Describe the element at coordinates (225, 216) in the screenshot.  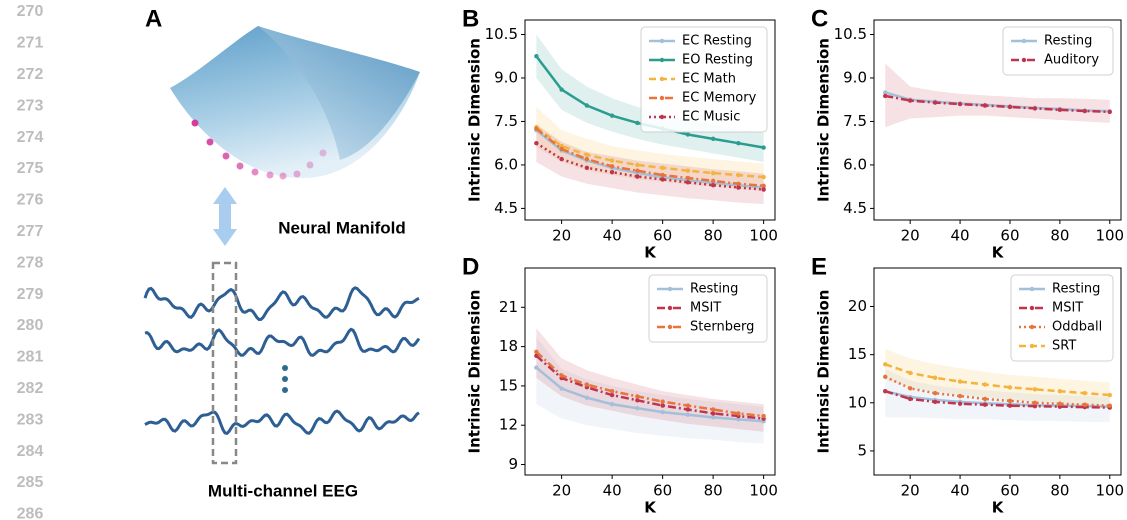
I see `double-arrow` at that location.